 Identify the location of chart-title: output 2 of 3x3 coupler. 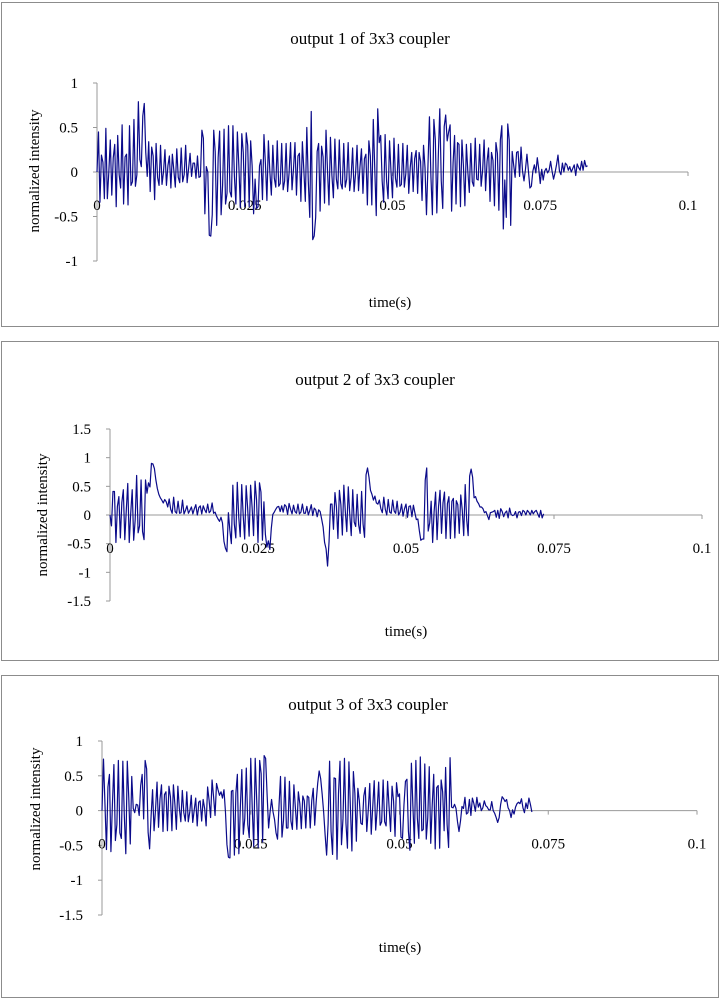
(375, 379).